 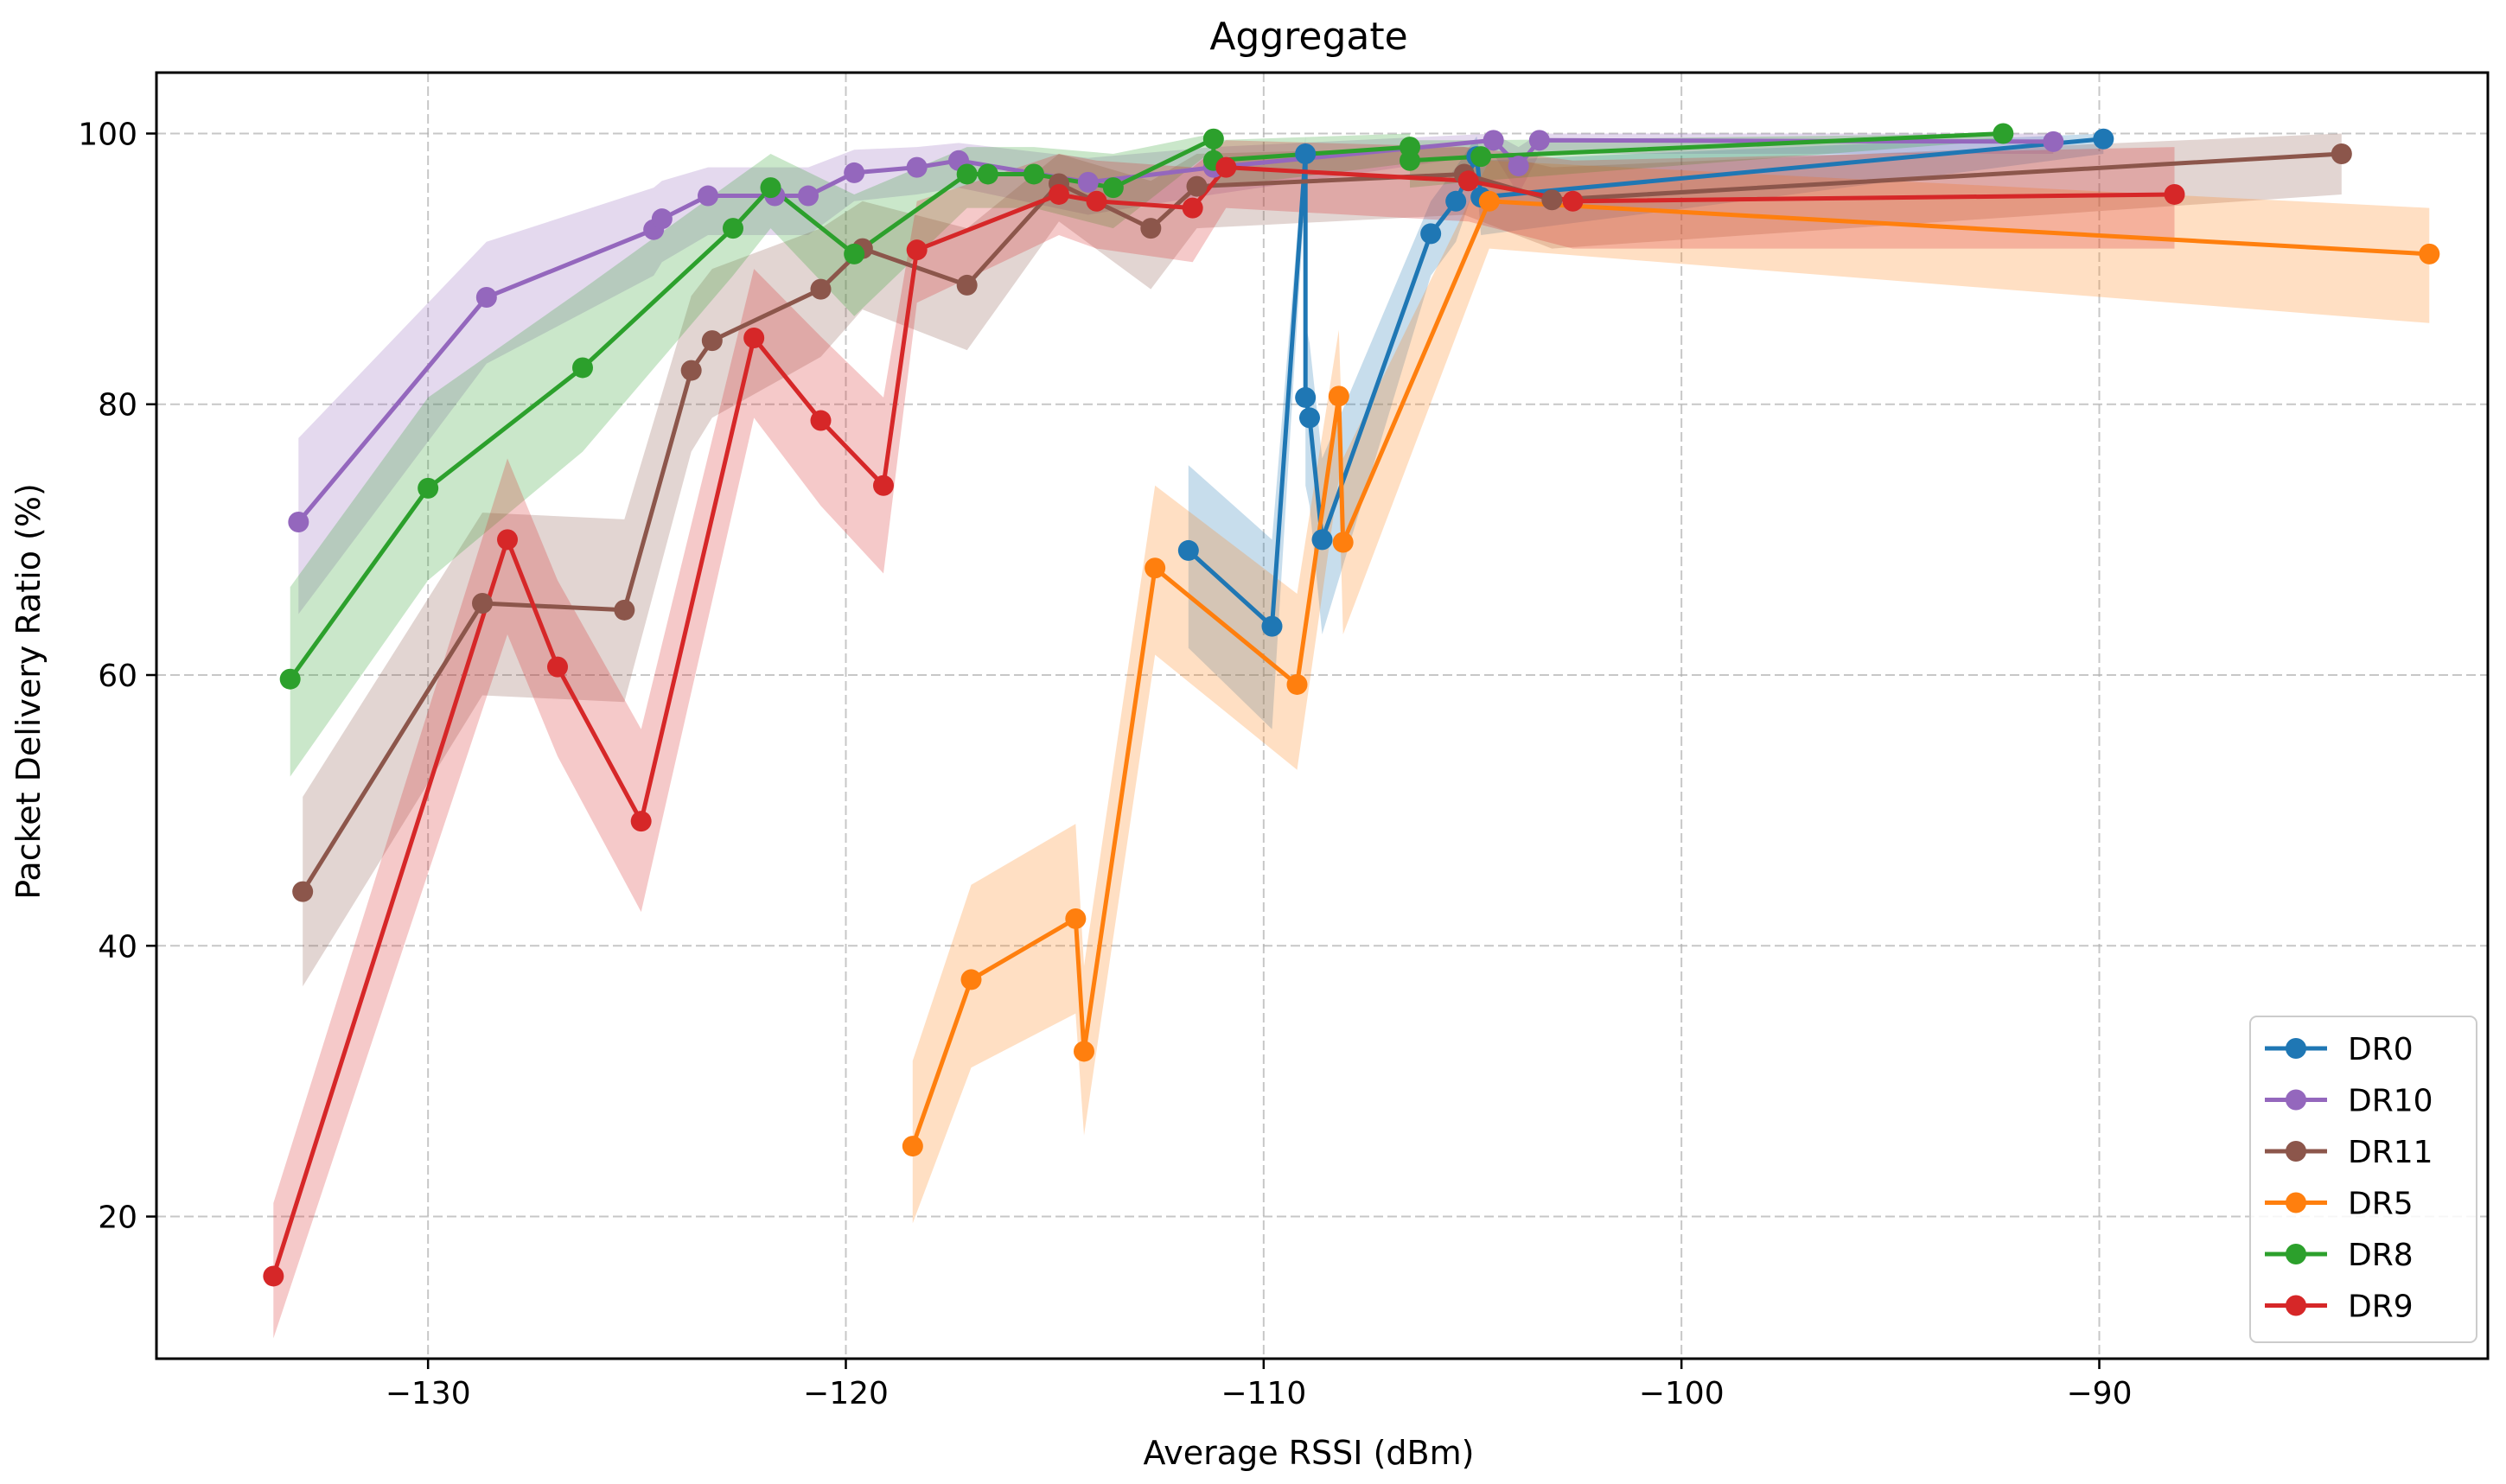 I want to click on x-tick-label: −120, so click(x=846, y=1394).